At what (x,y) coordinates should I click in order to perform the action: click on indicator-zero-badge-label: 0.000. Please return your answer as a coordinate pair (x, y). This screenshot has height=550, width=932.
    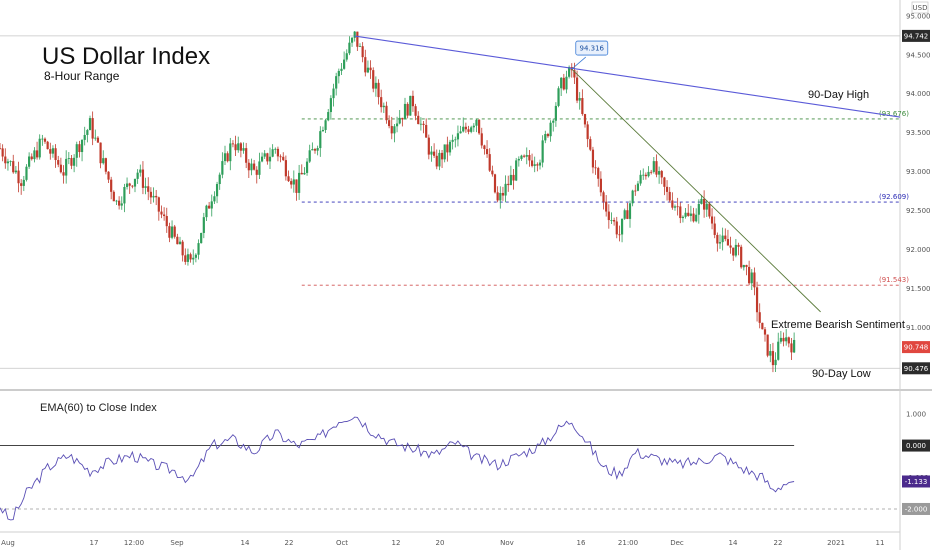
    Looking at the image, I should click on (916, 446).